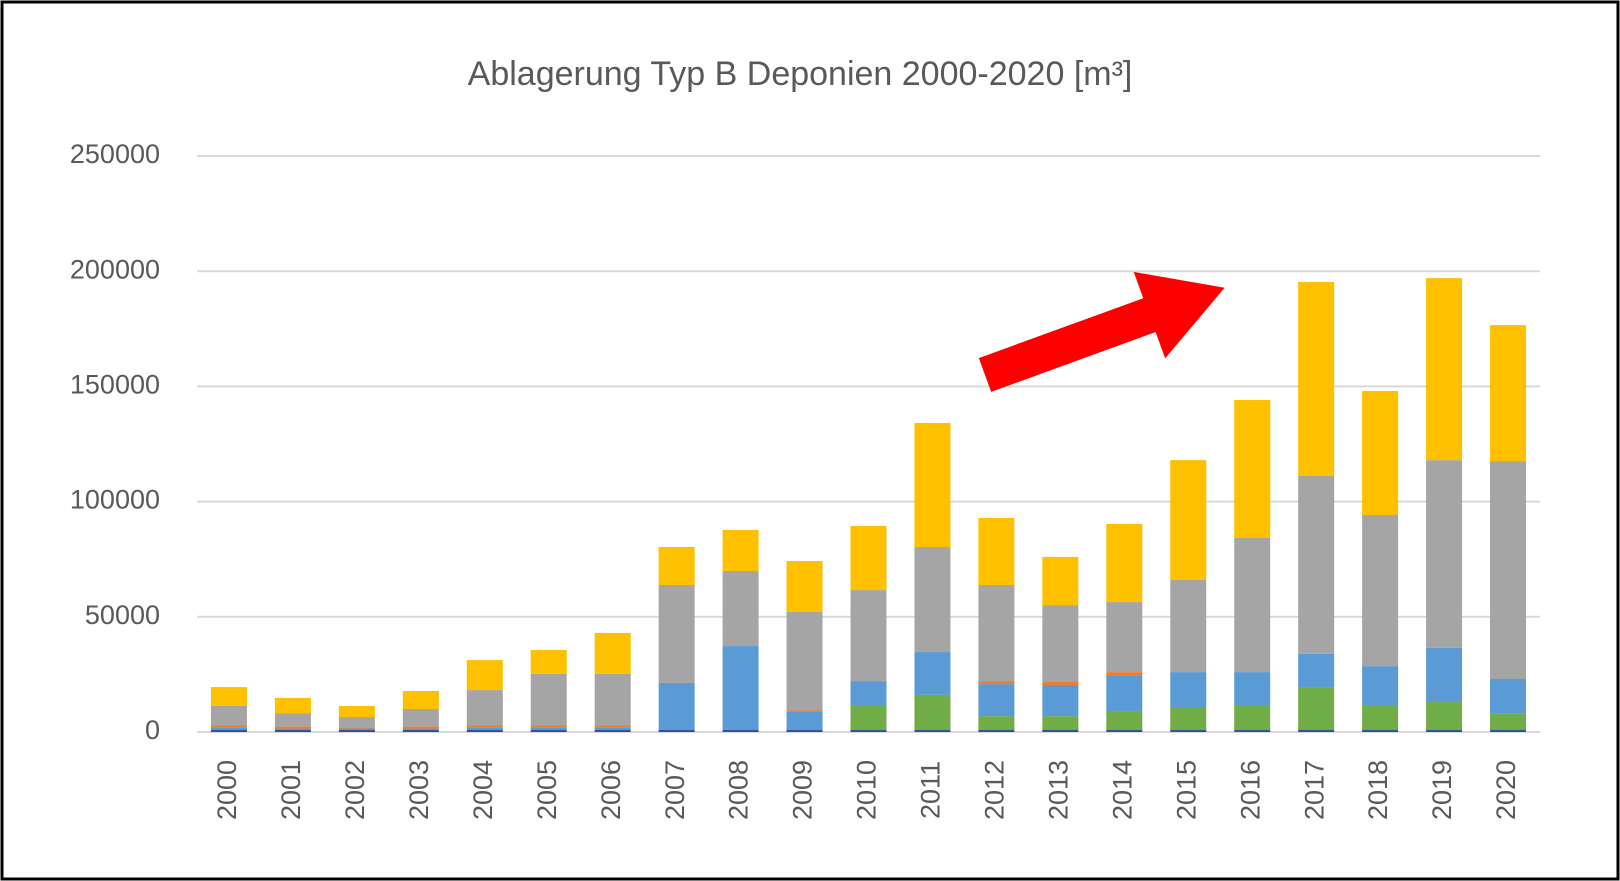 This screenshot has width=1620, height=881. I want to click on x-tick-label: 2003, so click(419, 790).